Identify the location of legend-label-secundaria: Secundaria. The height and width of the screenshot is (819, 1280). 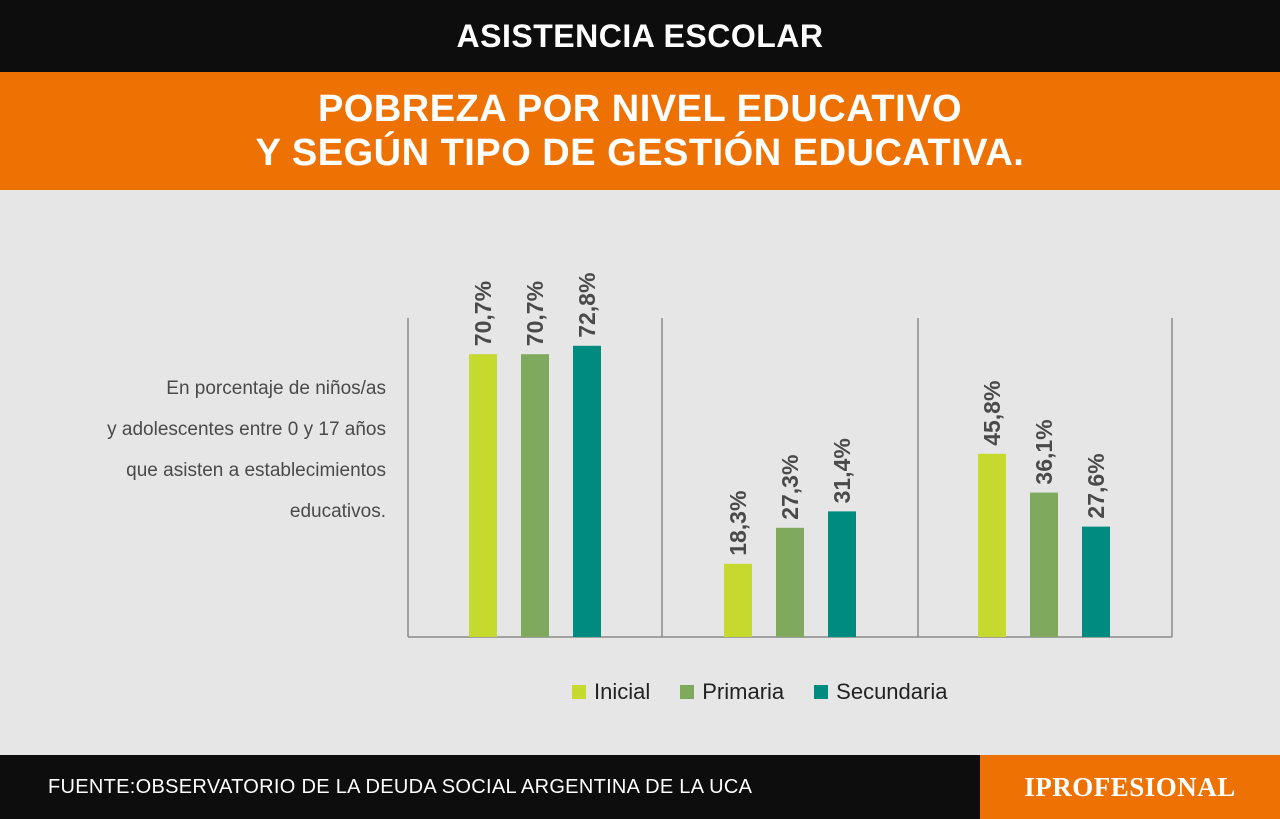
(892, 691).